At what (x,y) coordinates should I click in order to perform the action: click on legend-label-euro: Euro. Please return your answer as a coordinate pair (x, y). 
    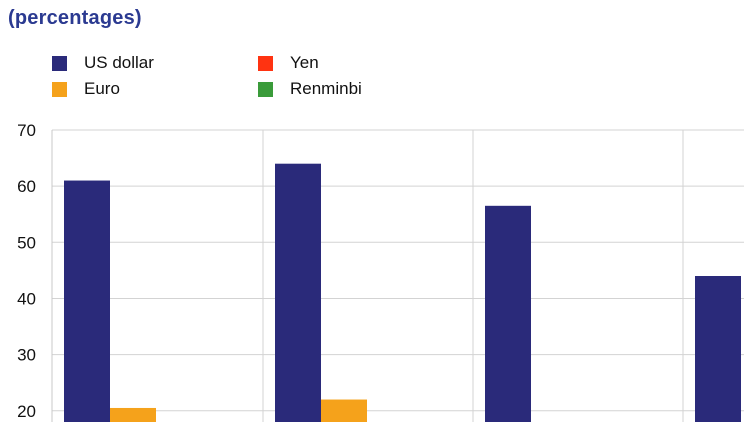
    Looking at the image, I should click on (102, 88).